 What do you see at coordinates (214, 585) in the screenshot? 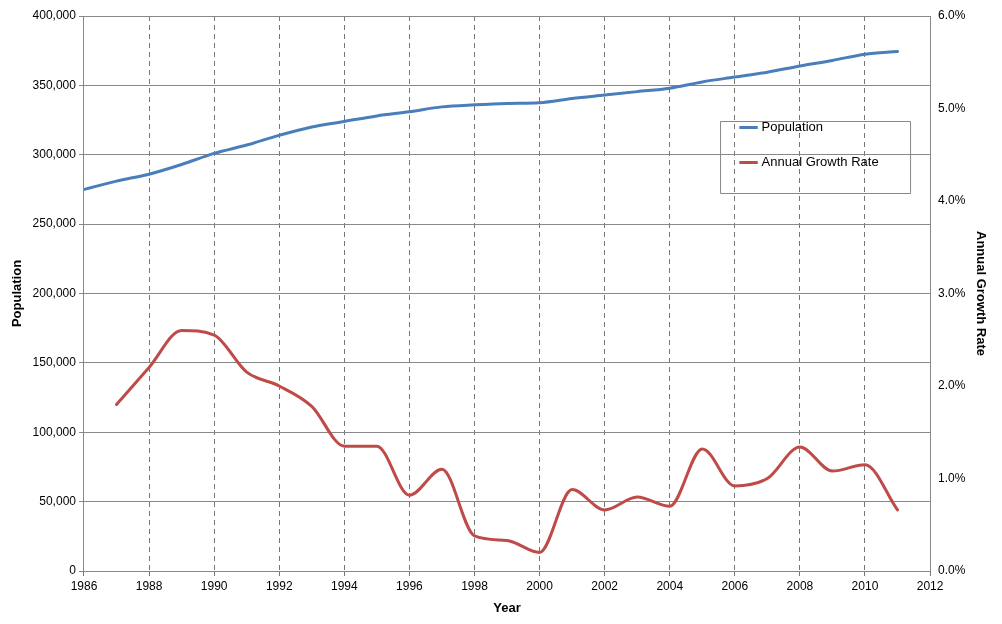
I see `x-tick-label: 1990` at bounding box center [214, 585].